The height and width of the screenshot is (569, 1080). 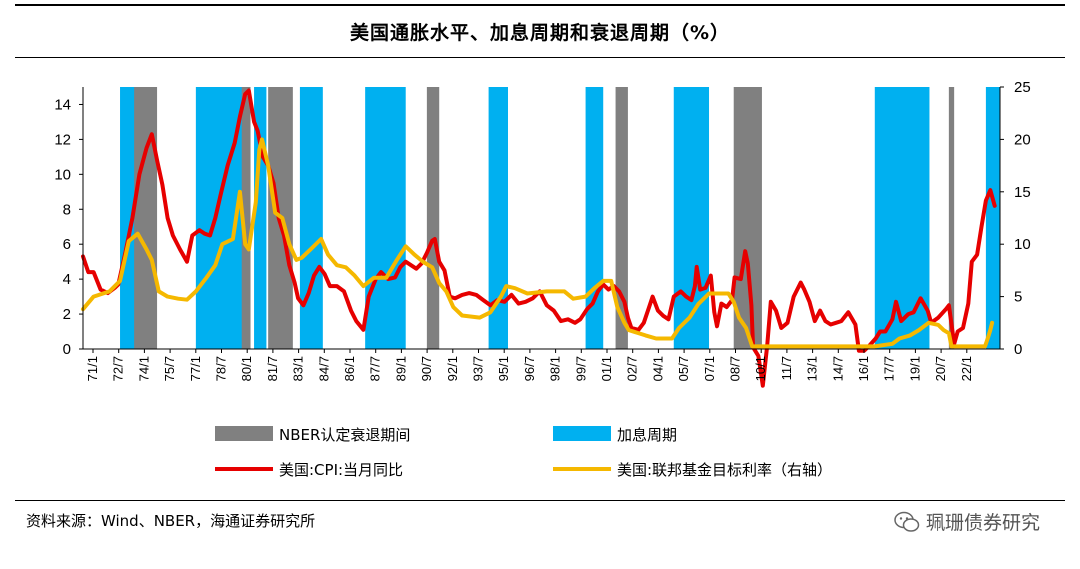 What do you see at coordinates (246, 368) in the screenshot?
I see `x-tick-label: 80/1` at bounding box center [246, 368].